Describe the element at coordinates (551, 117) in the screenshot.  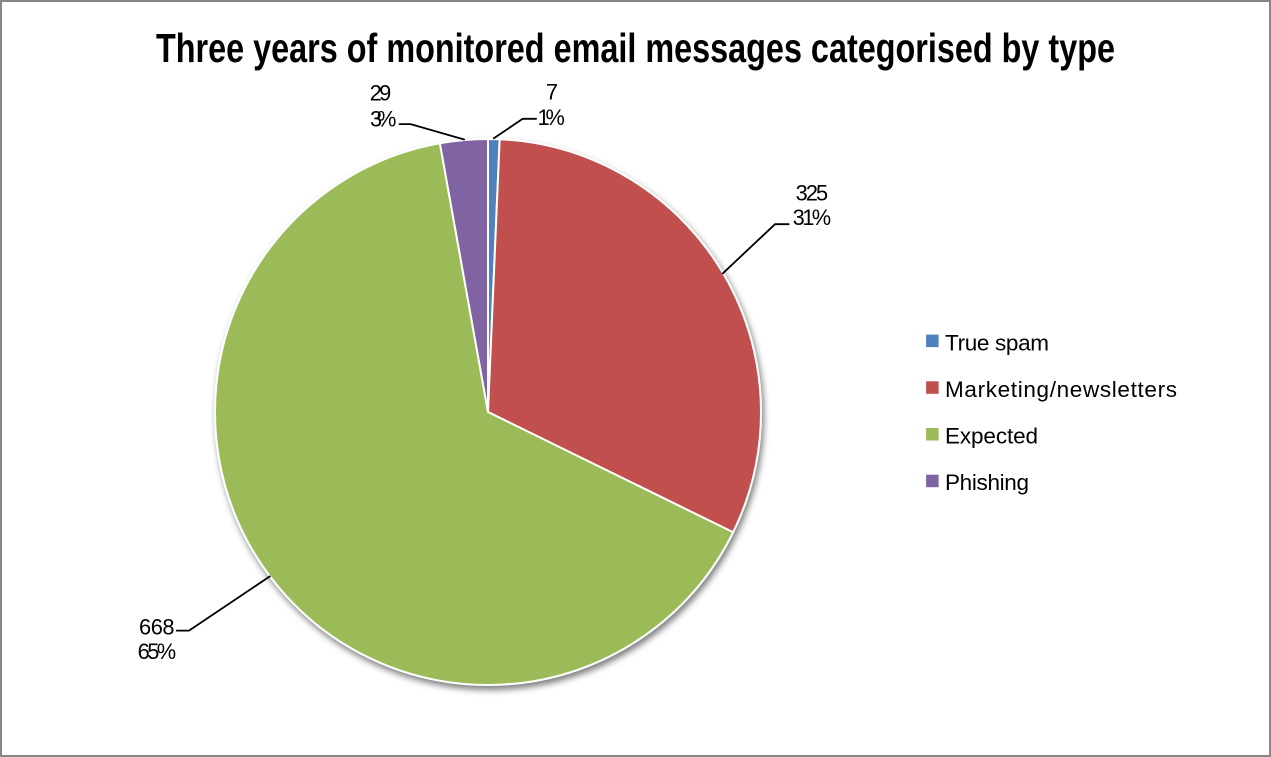
I see `svg-text: 1%` at that location.